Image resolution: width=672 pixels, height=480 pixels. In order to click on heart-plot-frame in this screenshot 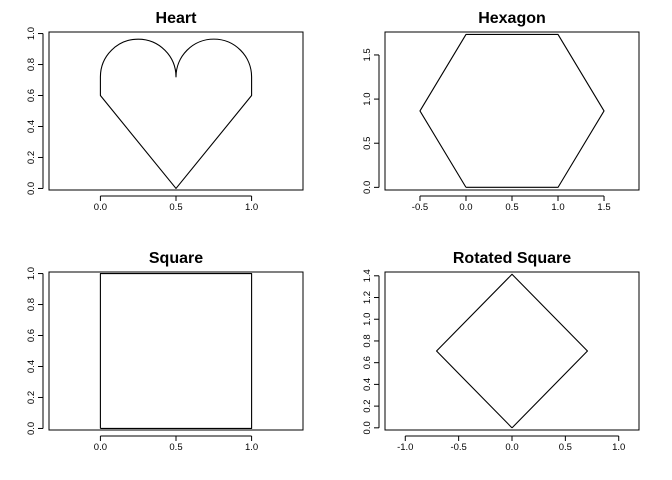, I will do `click(176, 111)`.